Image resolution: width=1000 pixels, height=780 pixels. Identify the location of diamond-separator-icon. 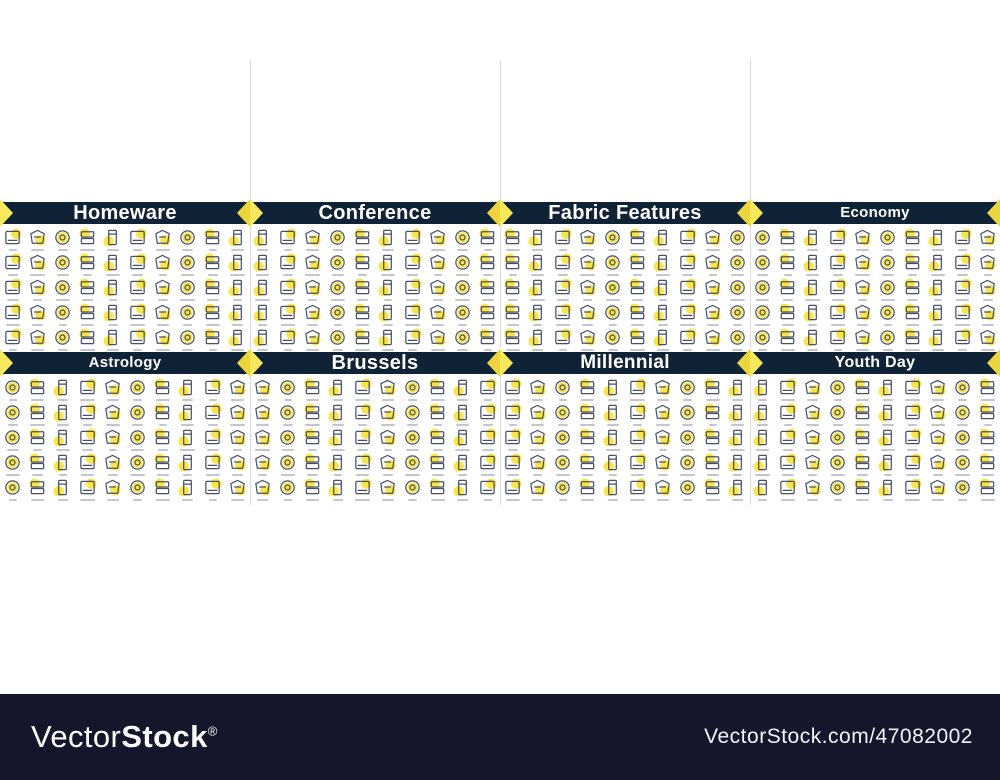
(993, 363).